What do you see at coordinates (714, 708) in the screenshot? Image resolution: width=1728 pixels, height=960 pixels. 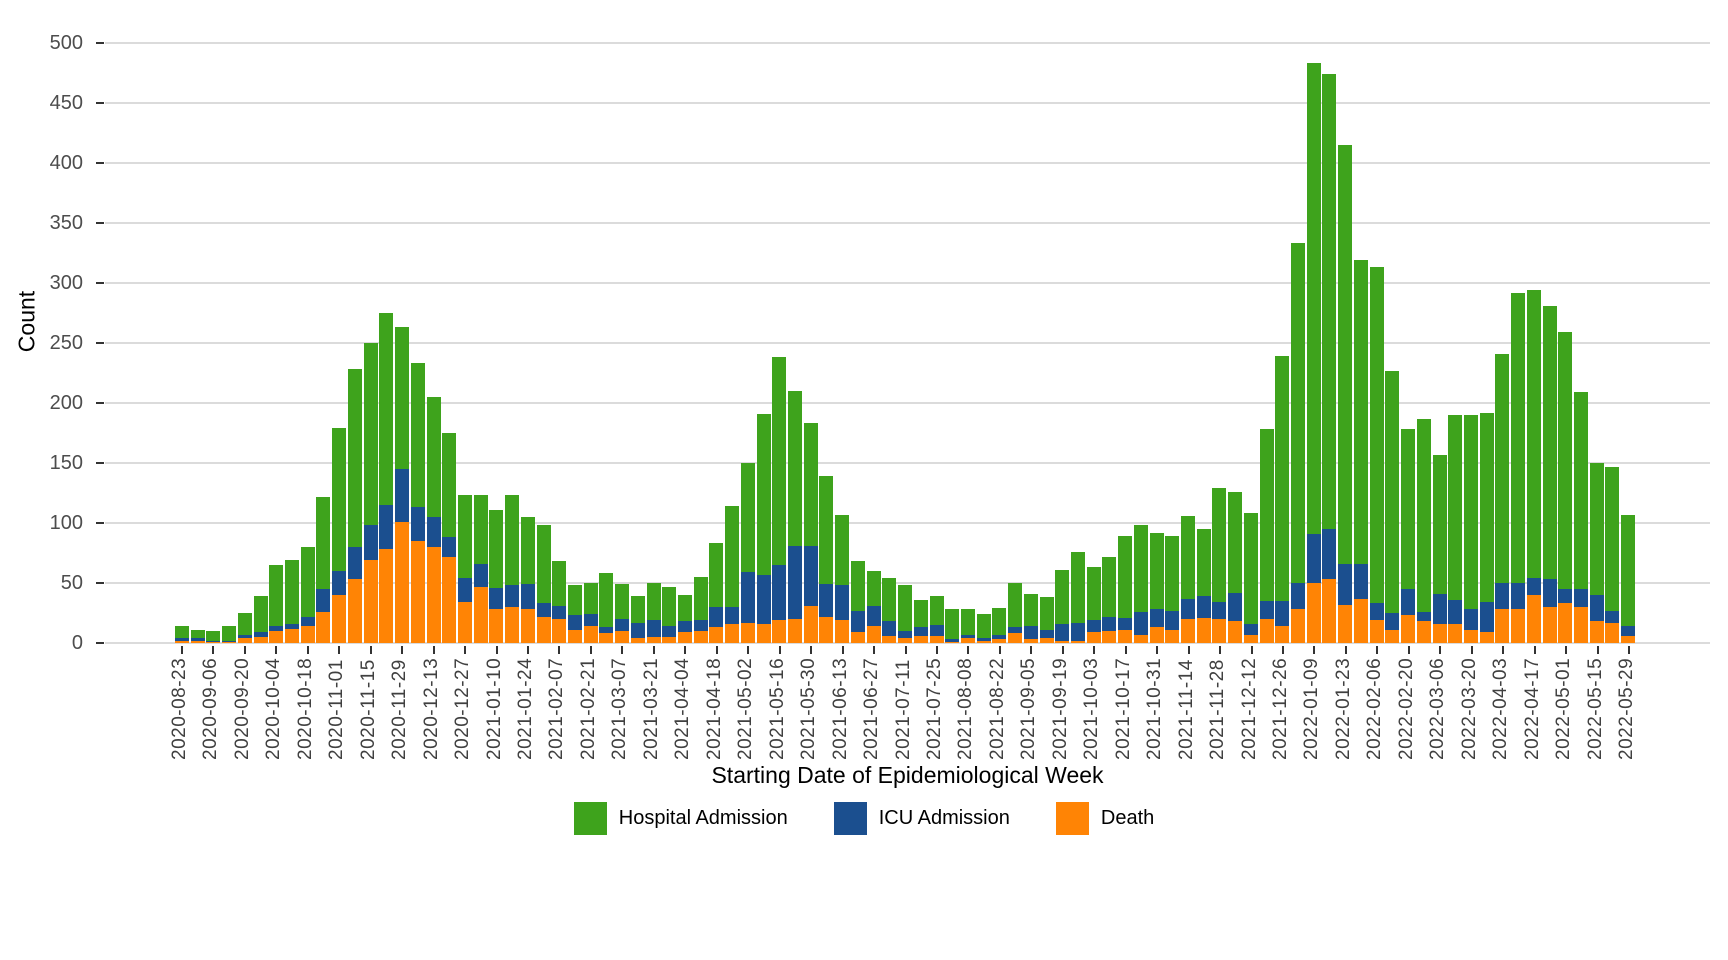 I see `x-tick-label-2021-04-18: 2021-04-18` at bounding box center [714, 708].